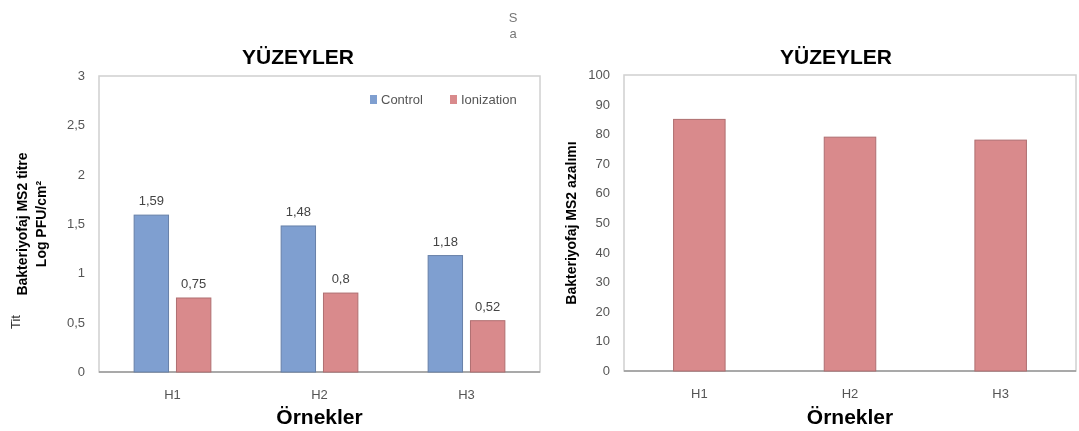 This screenshot has height=431, width=1079. What do you see at coordinates (489, 99) in the screenshot?
I see `legend-label: Ionization` at bounding box center [489, 99].